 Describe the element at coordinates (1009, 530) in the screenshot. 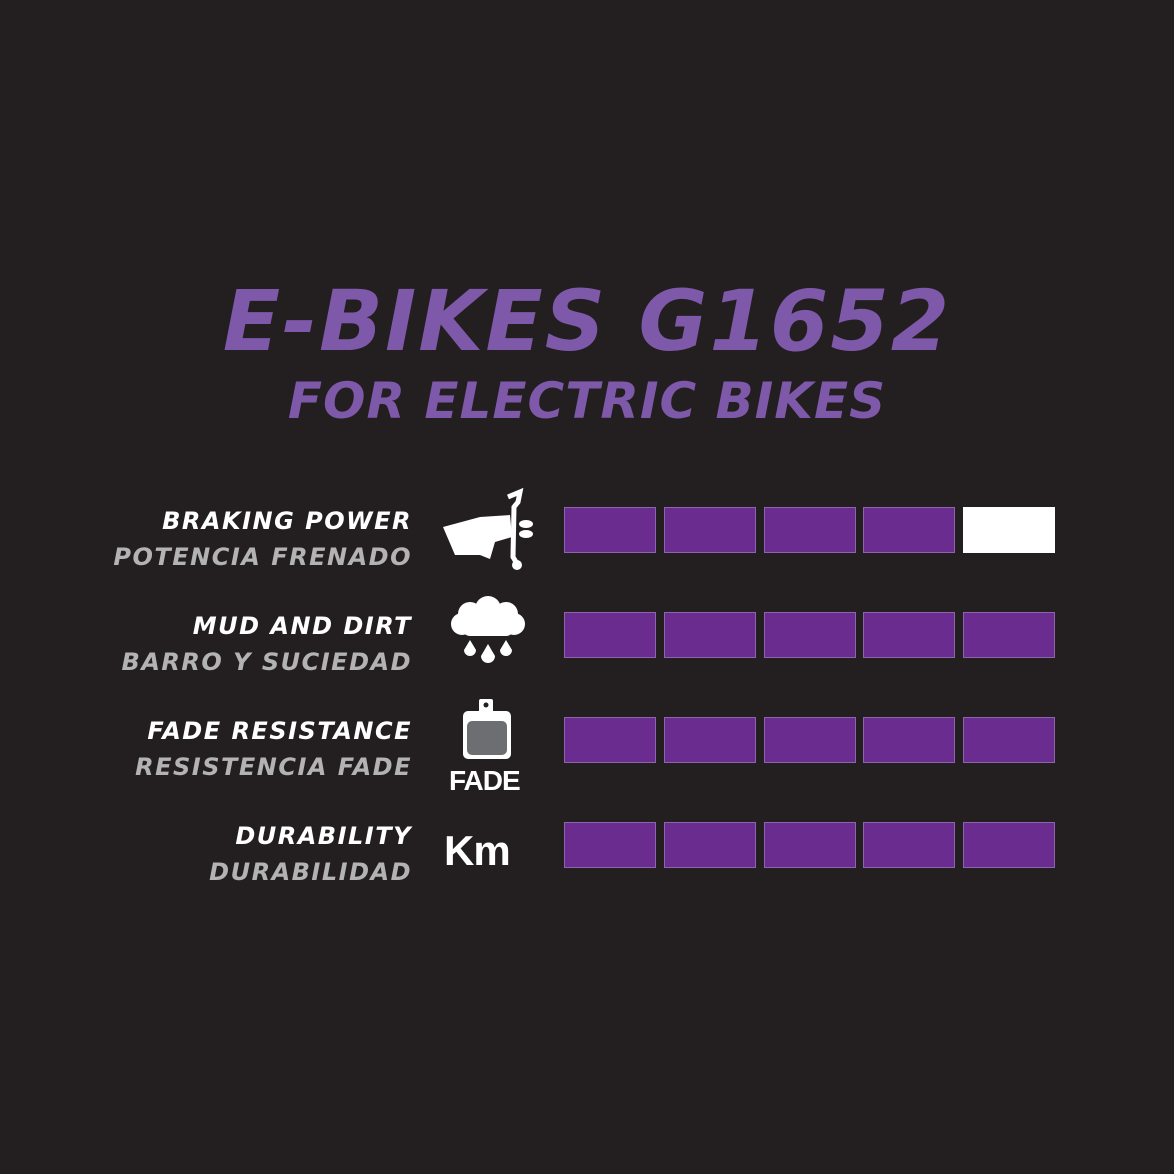

I see `rating-segment-empty` at that location.